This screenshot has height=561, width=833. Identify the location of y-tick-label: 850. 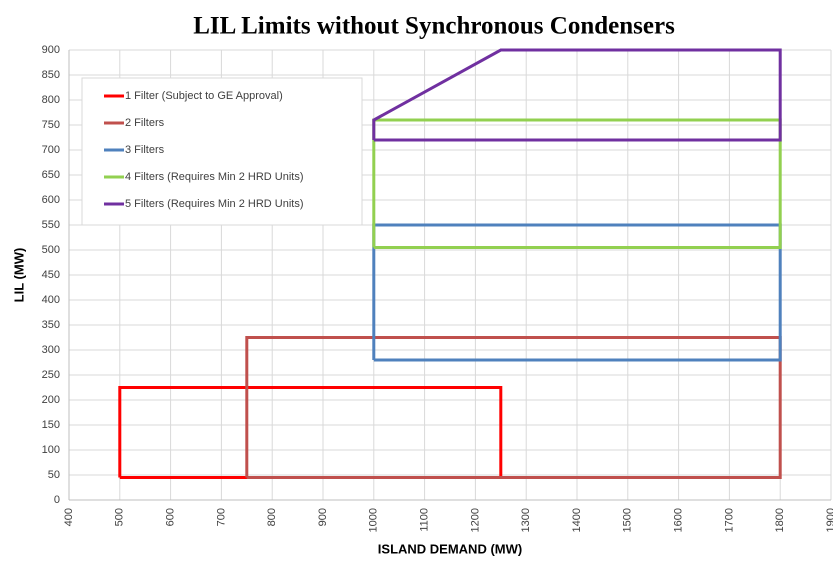
(51, 75).